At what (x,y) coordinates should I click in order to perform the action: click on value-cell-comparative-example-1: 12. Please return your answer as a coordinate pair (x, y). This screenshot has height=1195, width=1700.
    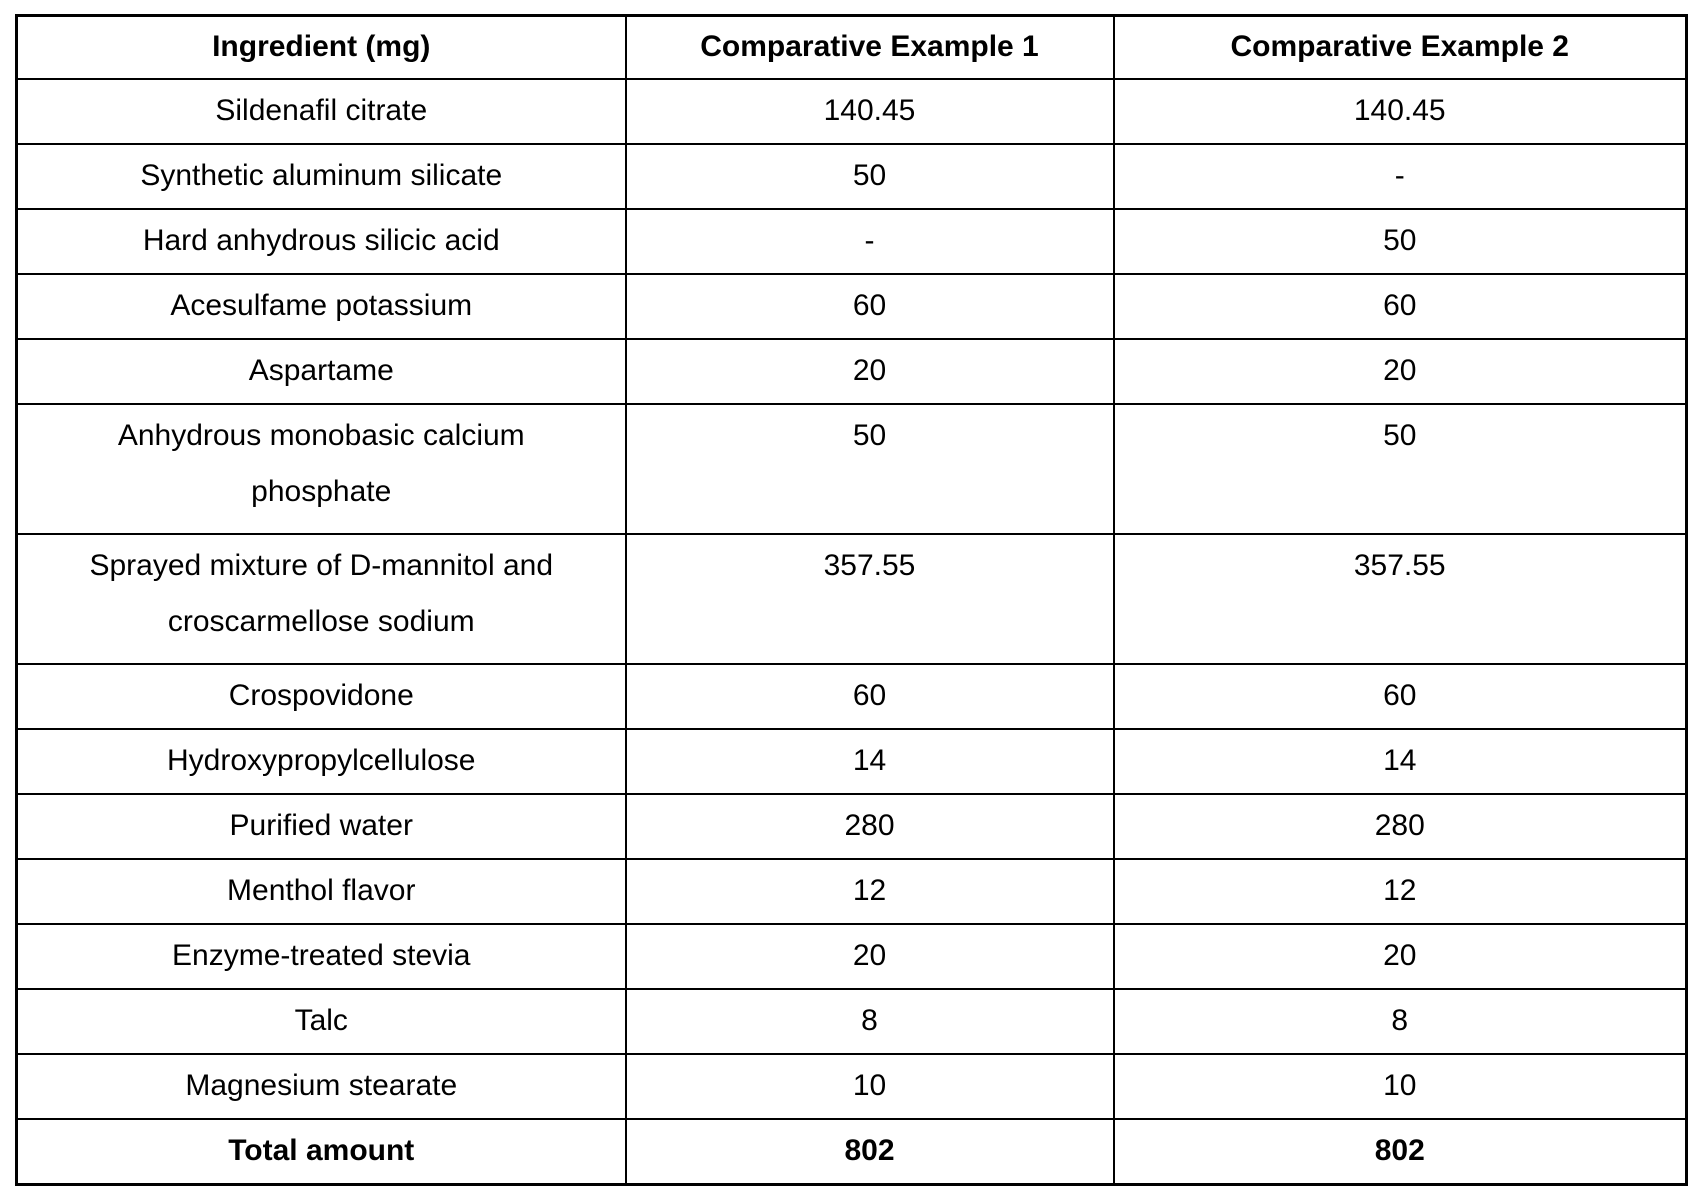
    Looking at the image, I should click on (869, 891).